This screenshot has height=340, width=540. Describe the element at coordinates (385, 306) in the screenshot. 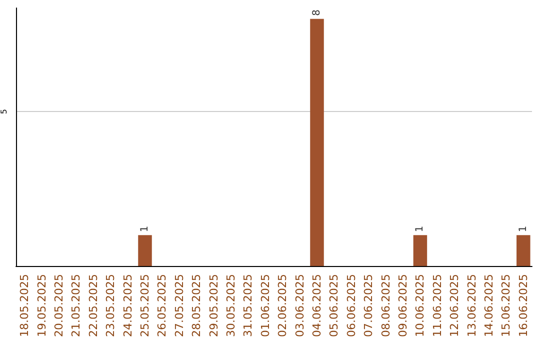

I see `x-tick-label: 08.06.2025` at that location.